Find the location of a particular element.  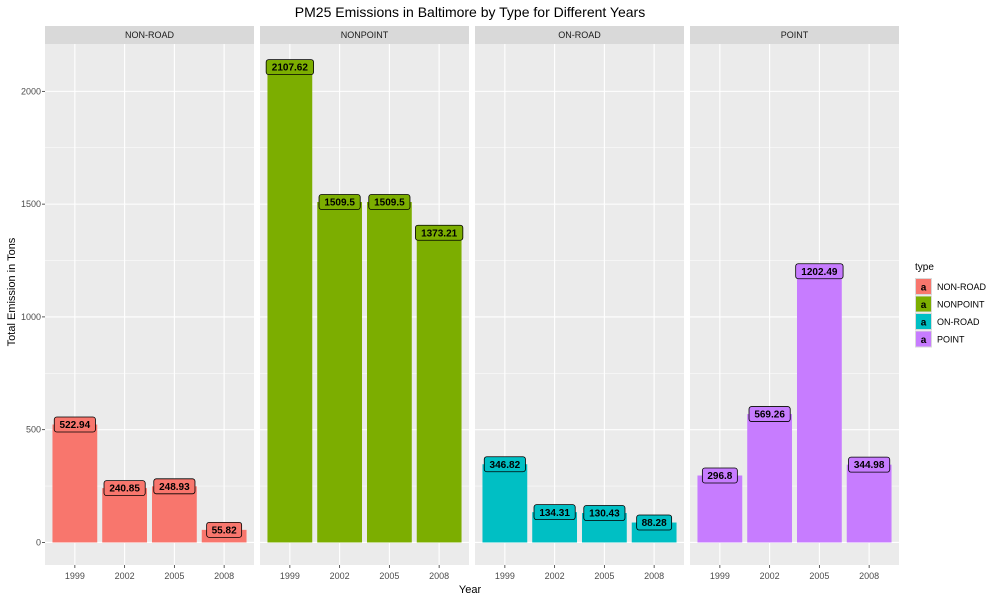

facet-strip-label: POINT is located at coordinates (795, 35).